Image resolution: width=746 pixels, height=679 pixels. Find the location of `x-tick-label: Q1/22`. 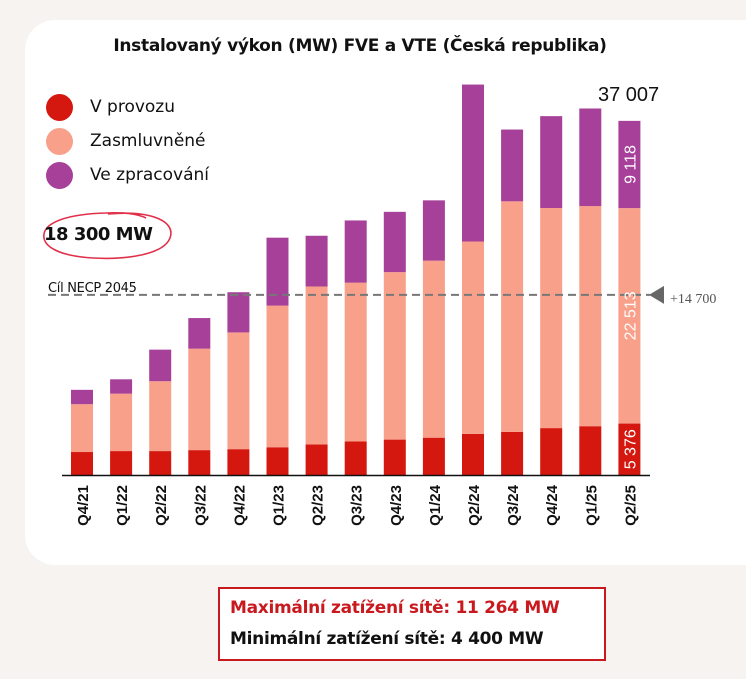

x-tick-label: Q1/22 is located at coordinates (122, 505).